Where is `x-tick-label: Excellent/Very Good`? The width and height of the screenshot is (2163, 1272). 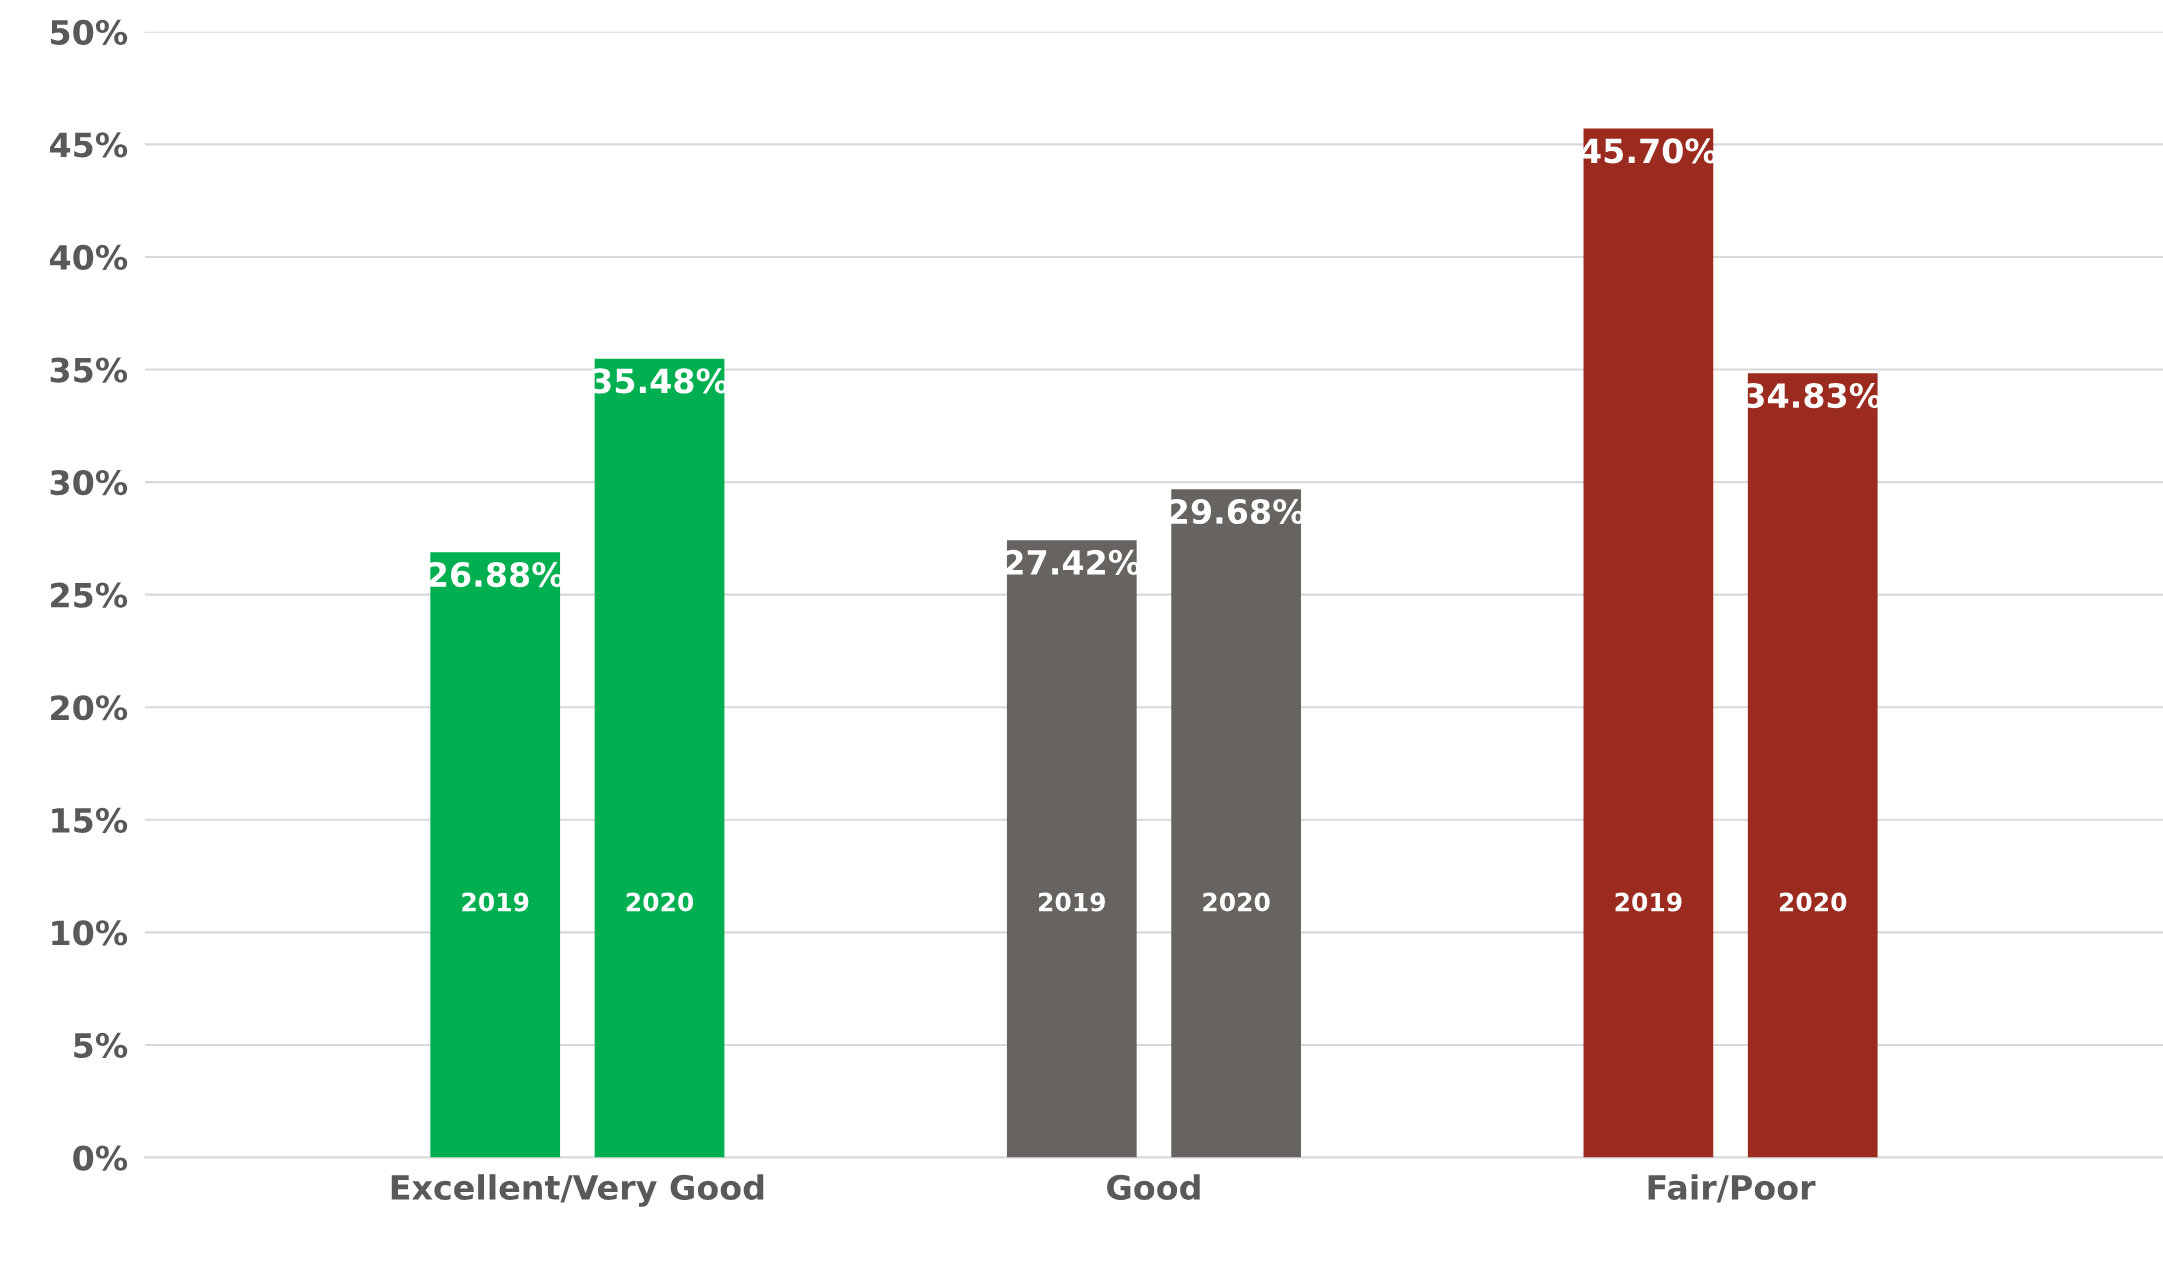
x-tick-label: Excellent/Very Good is located at coordinates (577, 1190).